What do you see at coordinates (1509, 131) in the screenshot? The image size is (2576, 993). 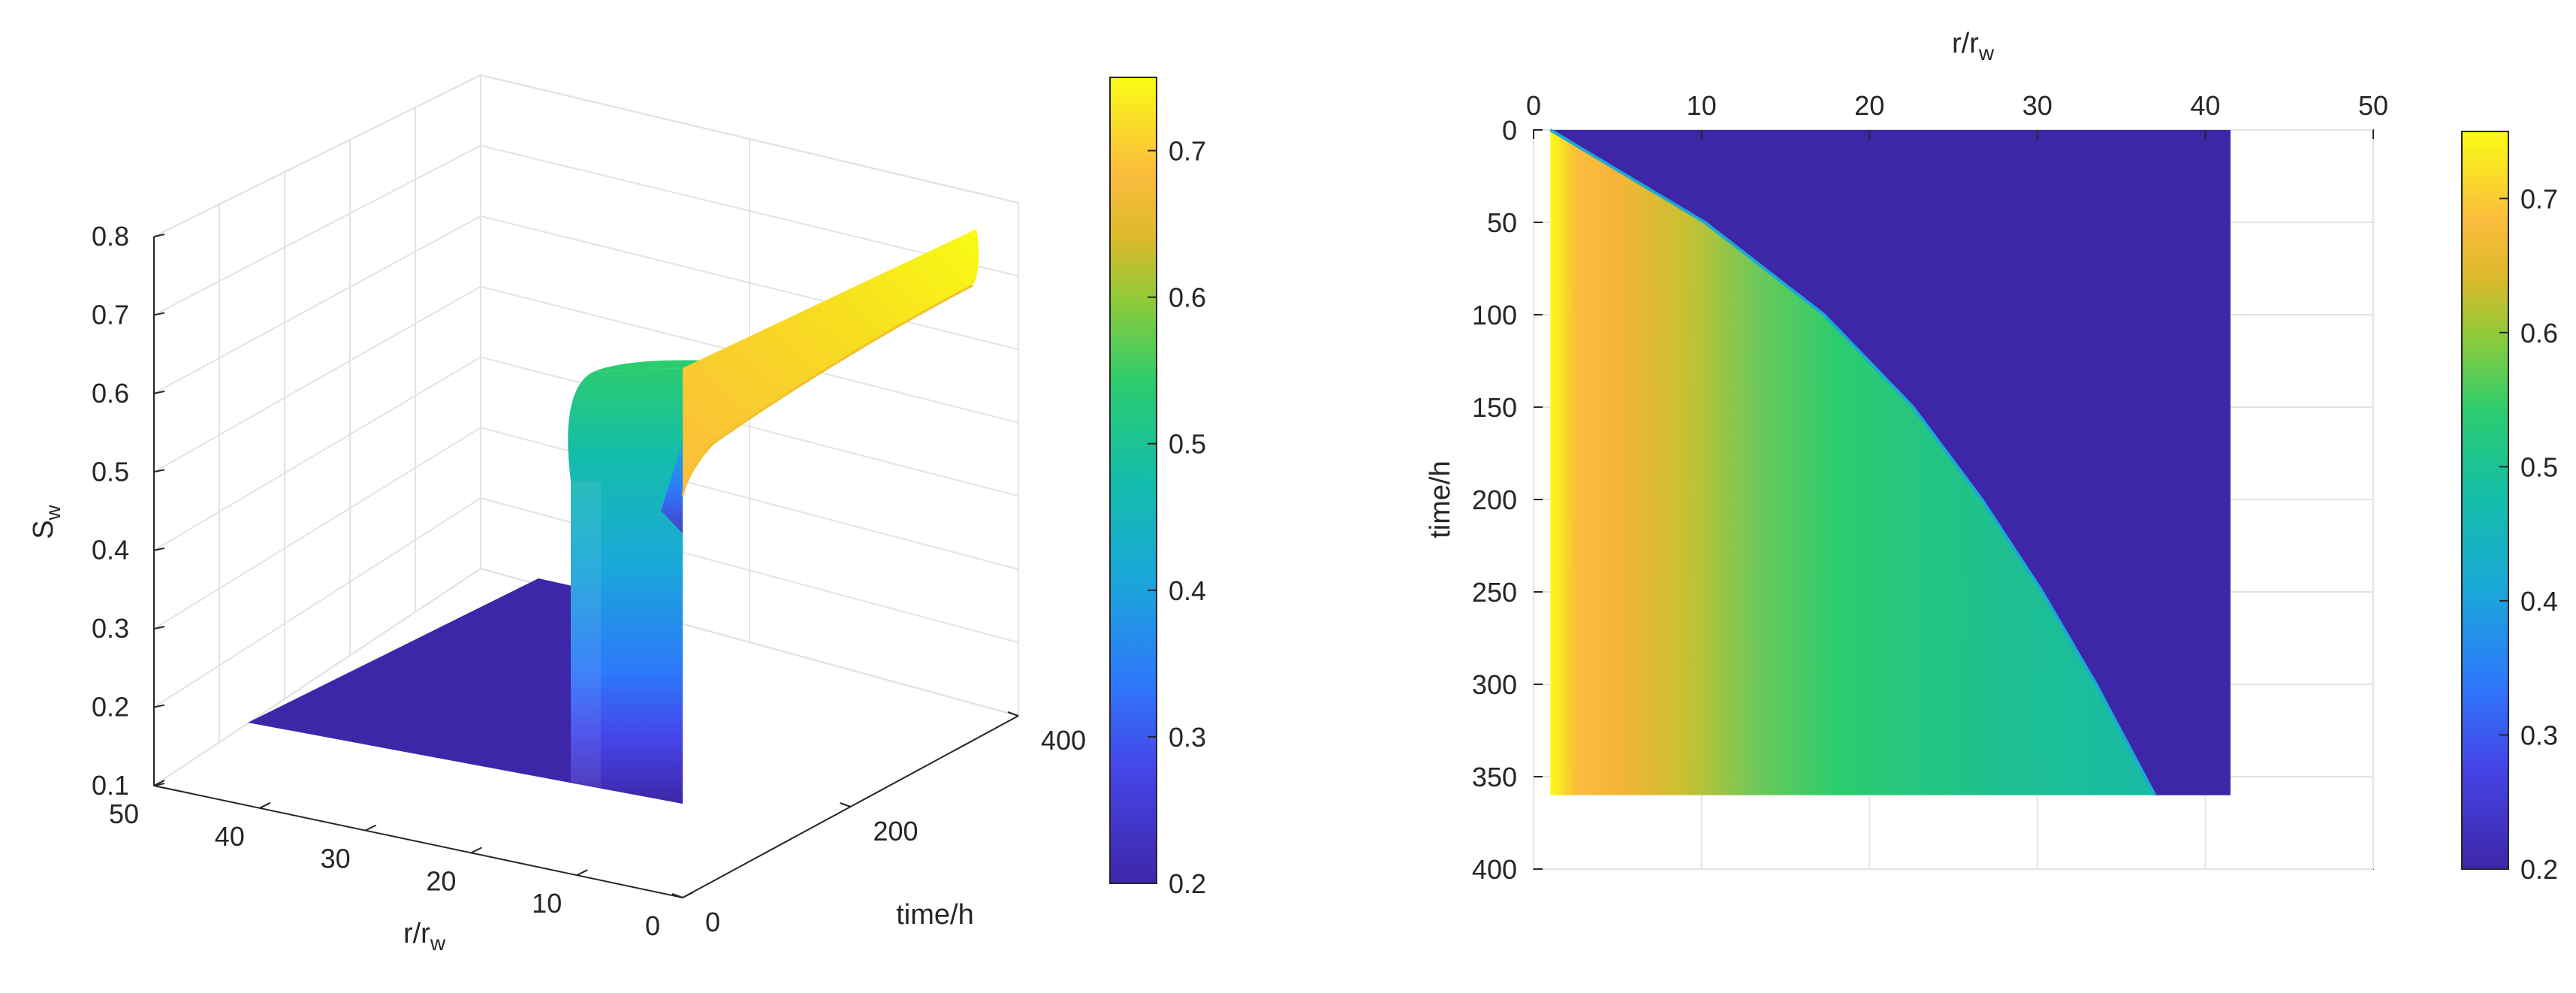 I see `heatmap-y-tick-label: 0` at bounding box center [1509, 131].